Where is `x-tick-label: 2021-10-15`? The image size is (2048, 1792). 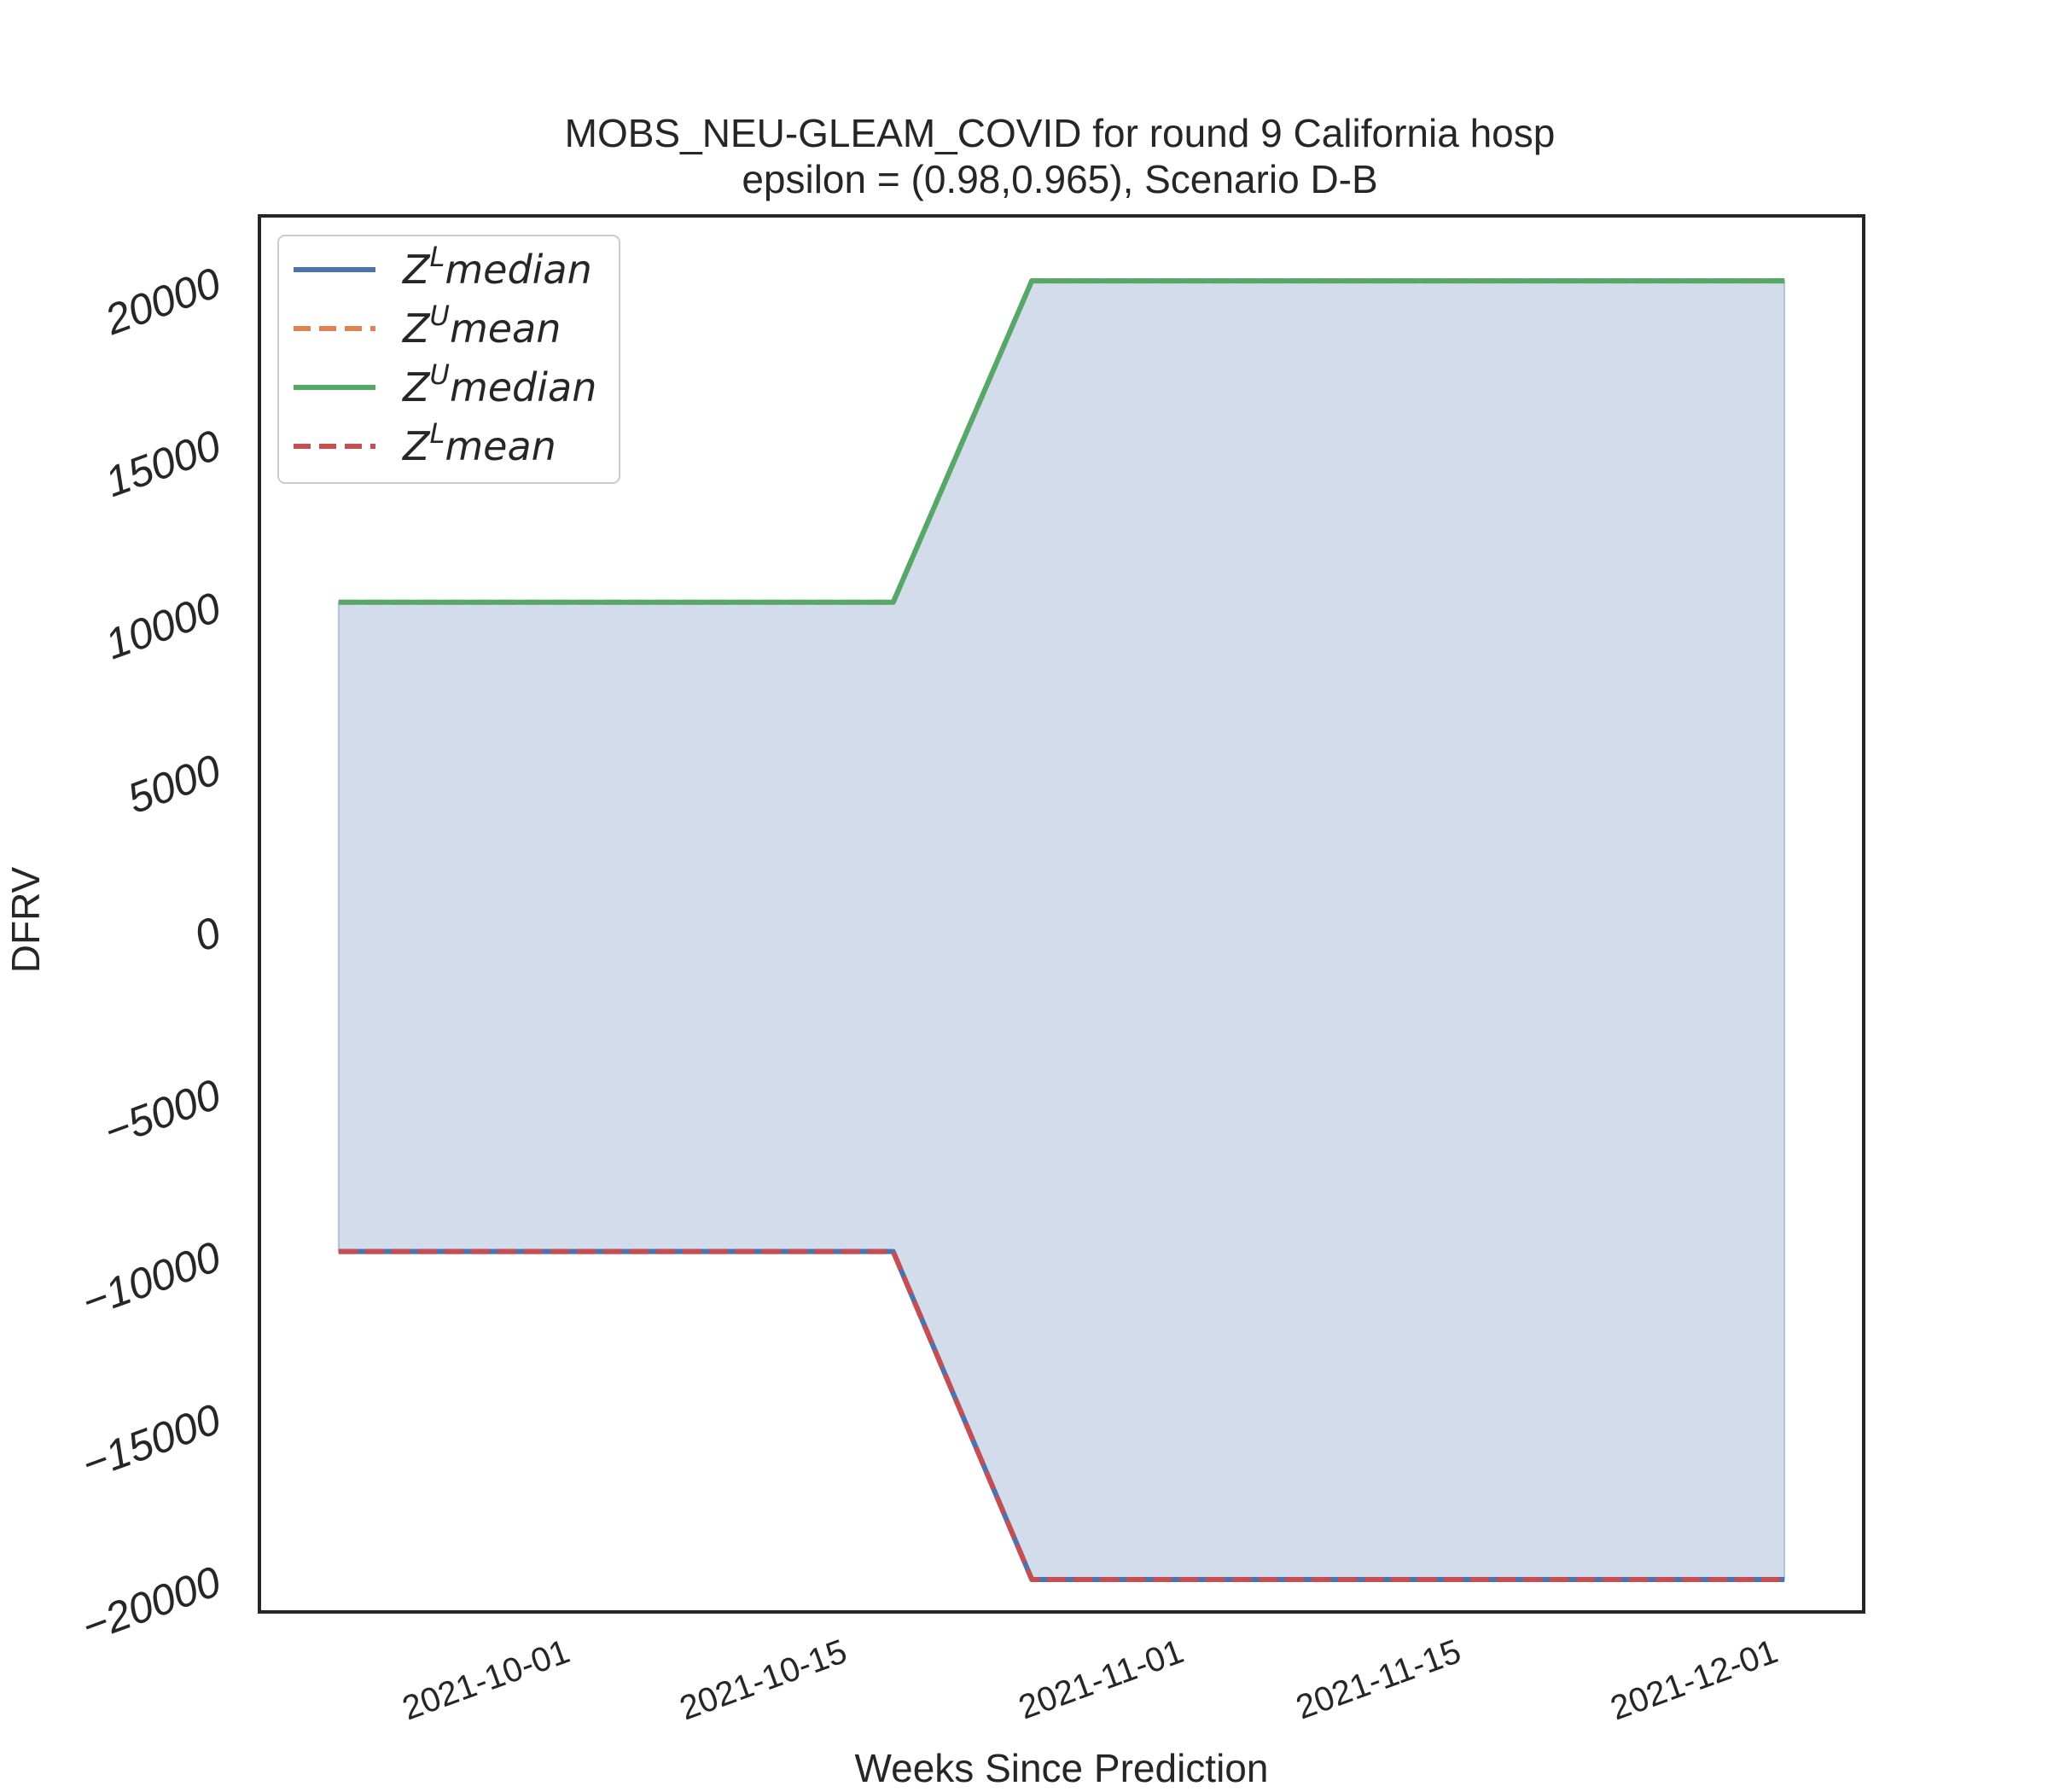
x-tick-label: 2021-10-15 is located at coordinates (763, 1679).